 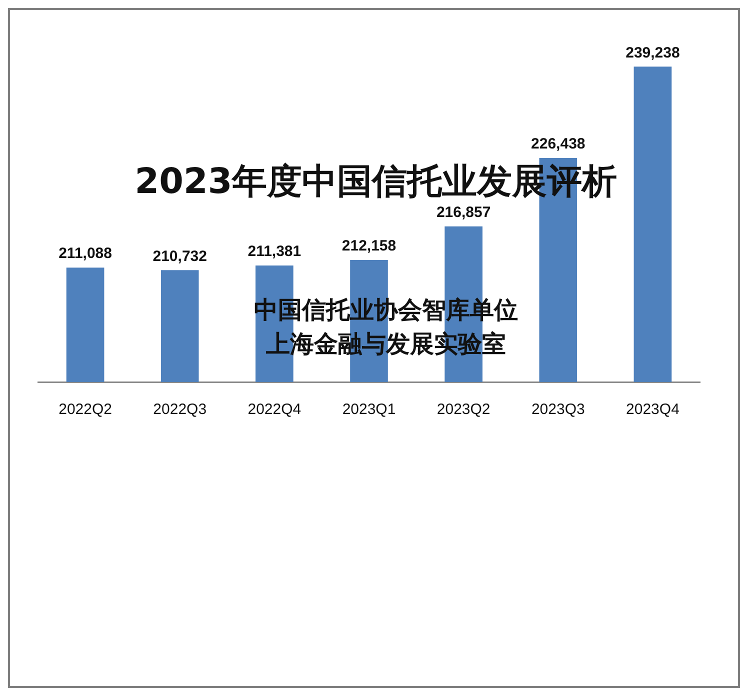 What do you see at coordinates (275, 409) in the screenshot?
I see `x-tick-label: 2022Q4` at bounding box center [275, 409].